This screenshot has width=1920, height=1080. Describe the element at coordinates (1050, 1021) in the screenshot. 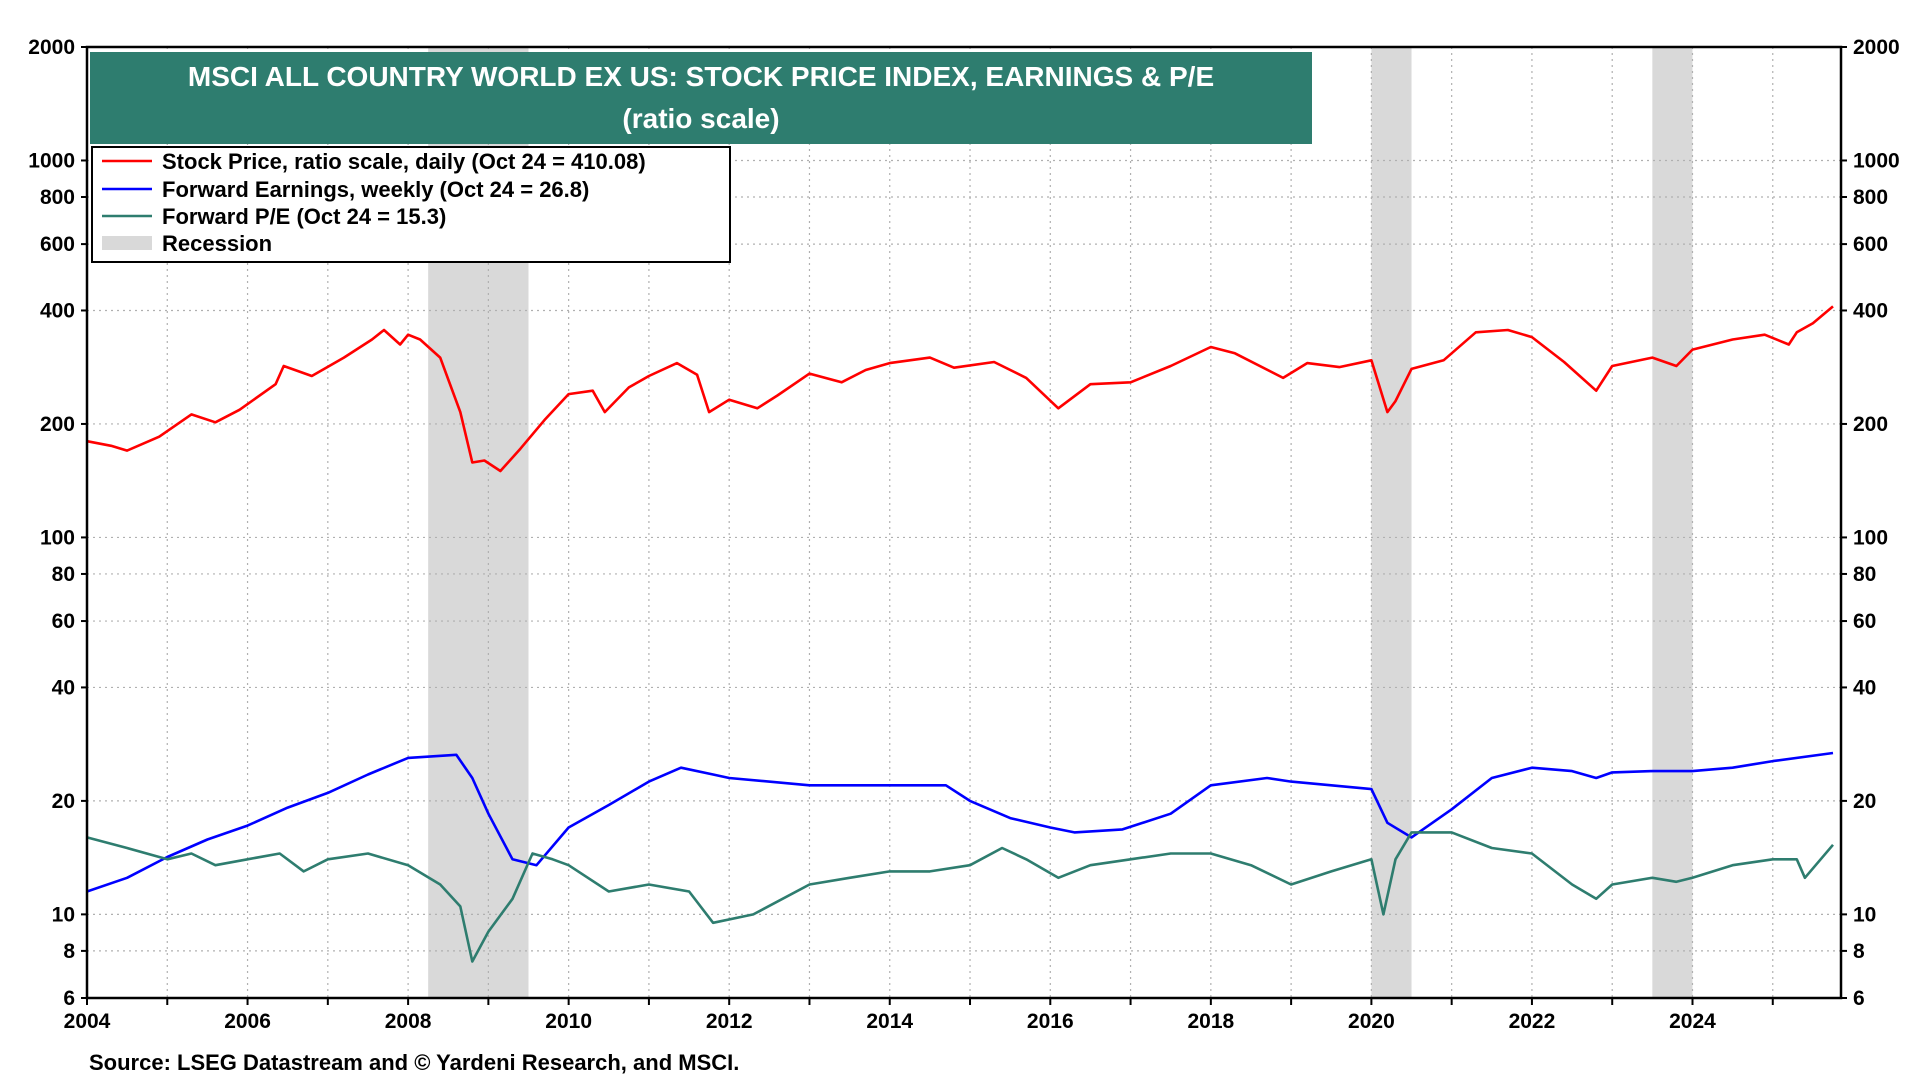

I see `x-tick-label-2016: 2016` at that location.